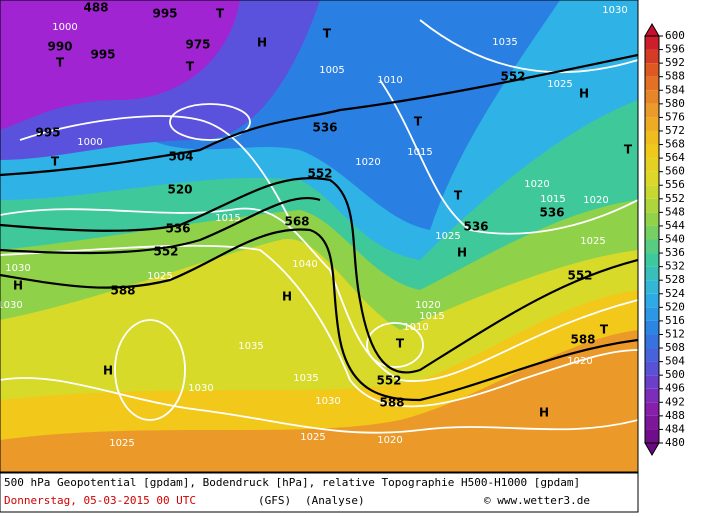 This screenshot has height=517, width=704. Describe the element at coordinates (675, 103) in the screenshot. I see `colorbar-tick-label: 580` at that location.